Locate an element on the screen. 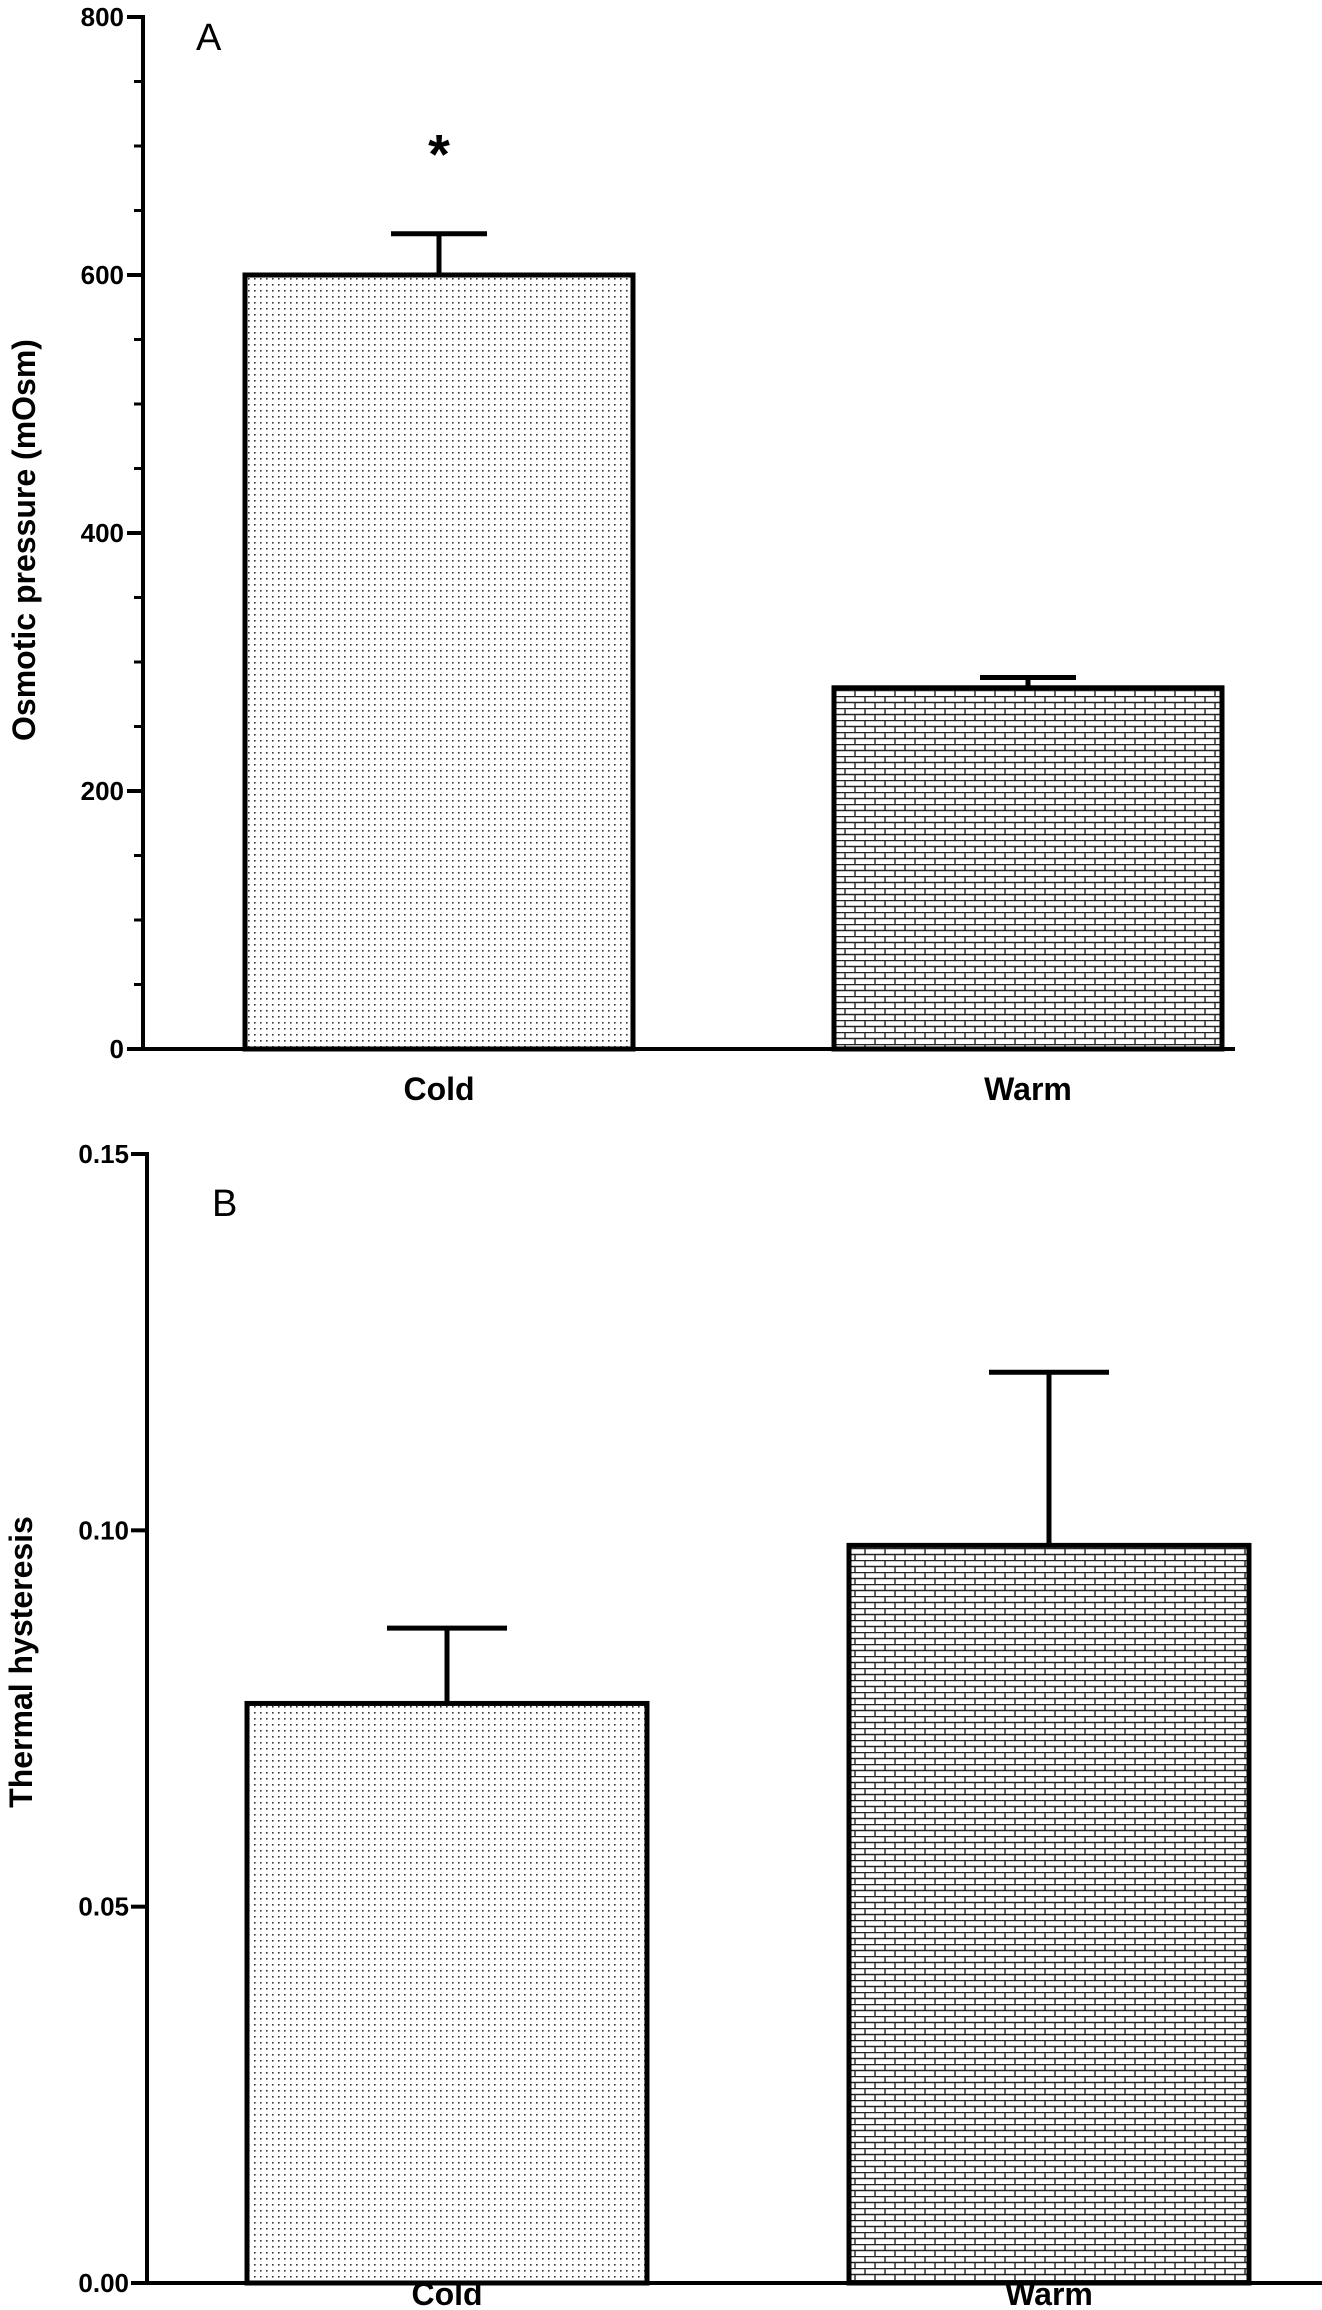 This screenshot has width=1322, height=2310. panel-a-y-tick-label: 0 is located at coordinates (117, 1049).